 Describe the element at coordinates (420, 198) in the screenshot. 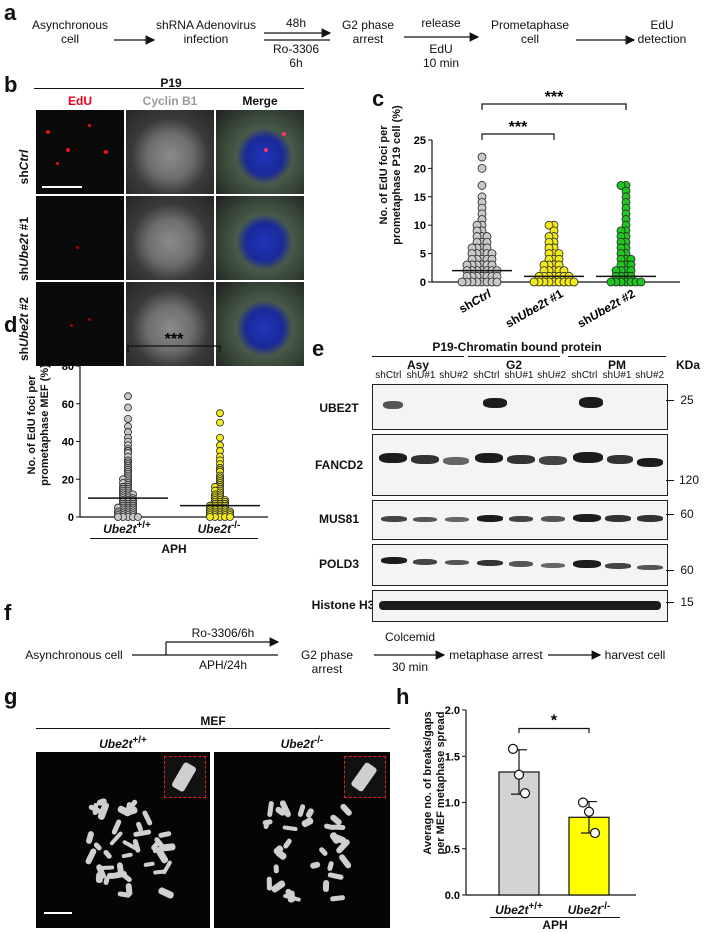

I see `y-tick-label: 15` at that location.